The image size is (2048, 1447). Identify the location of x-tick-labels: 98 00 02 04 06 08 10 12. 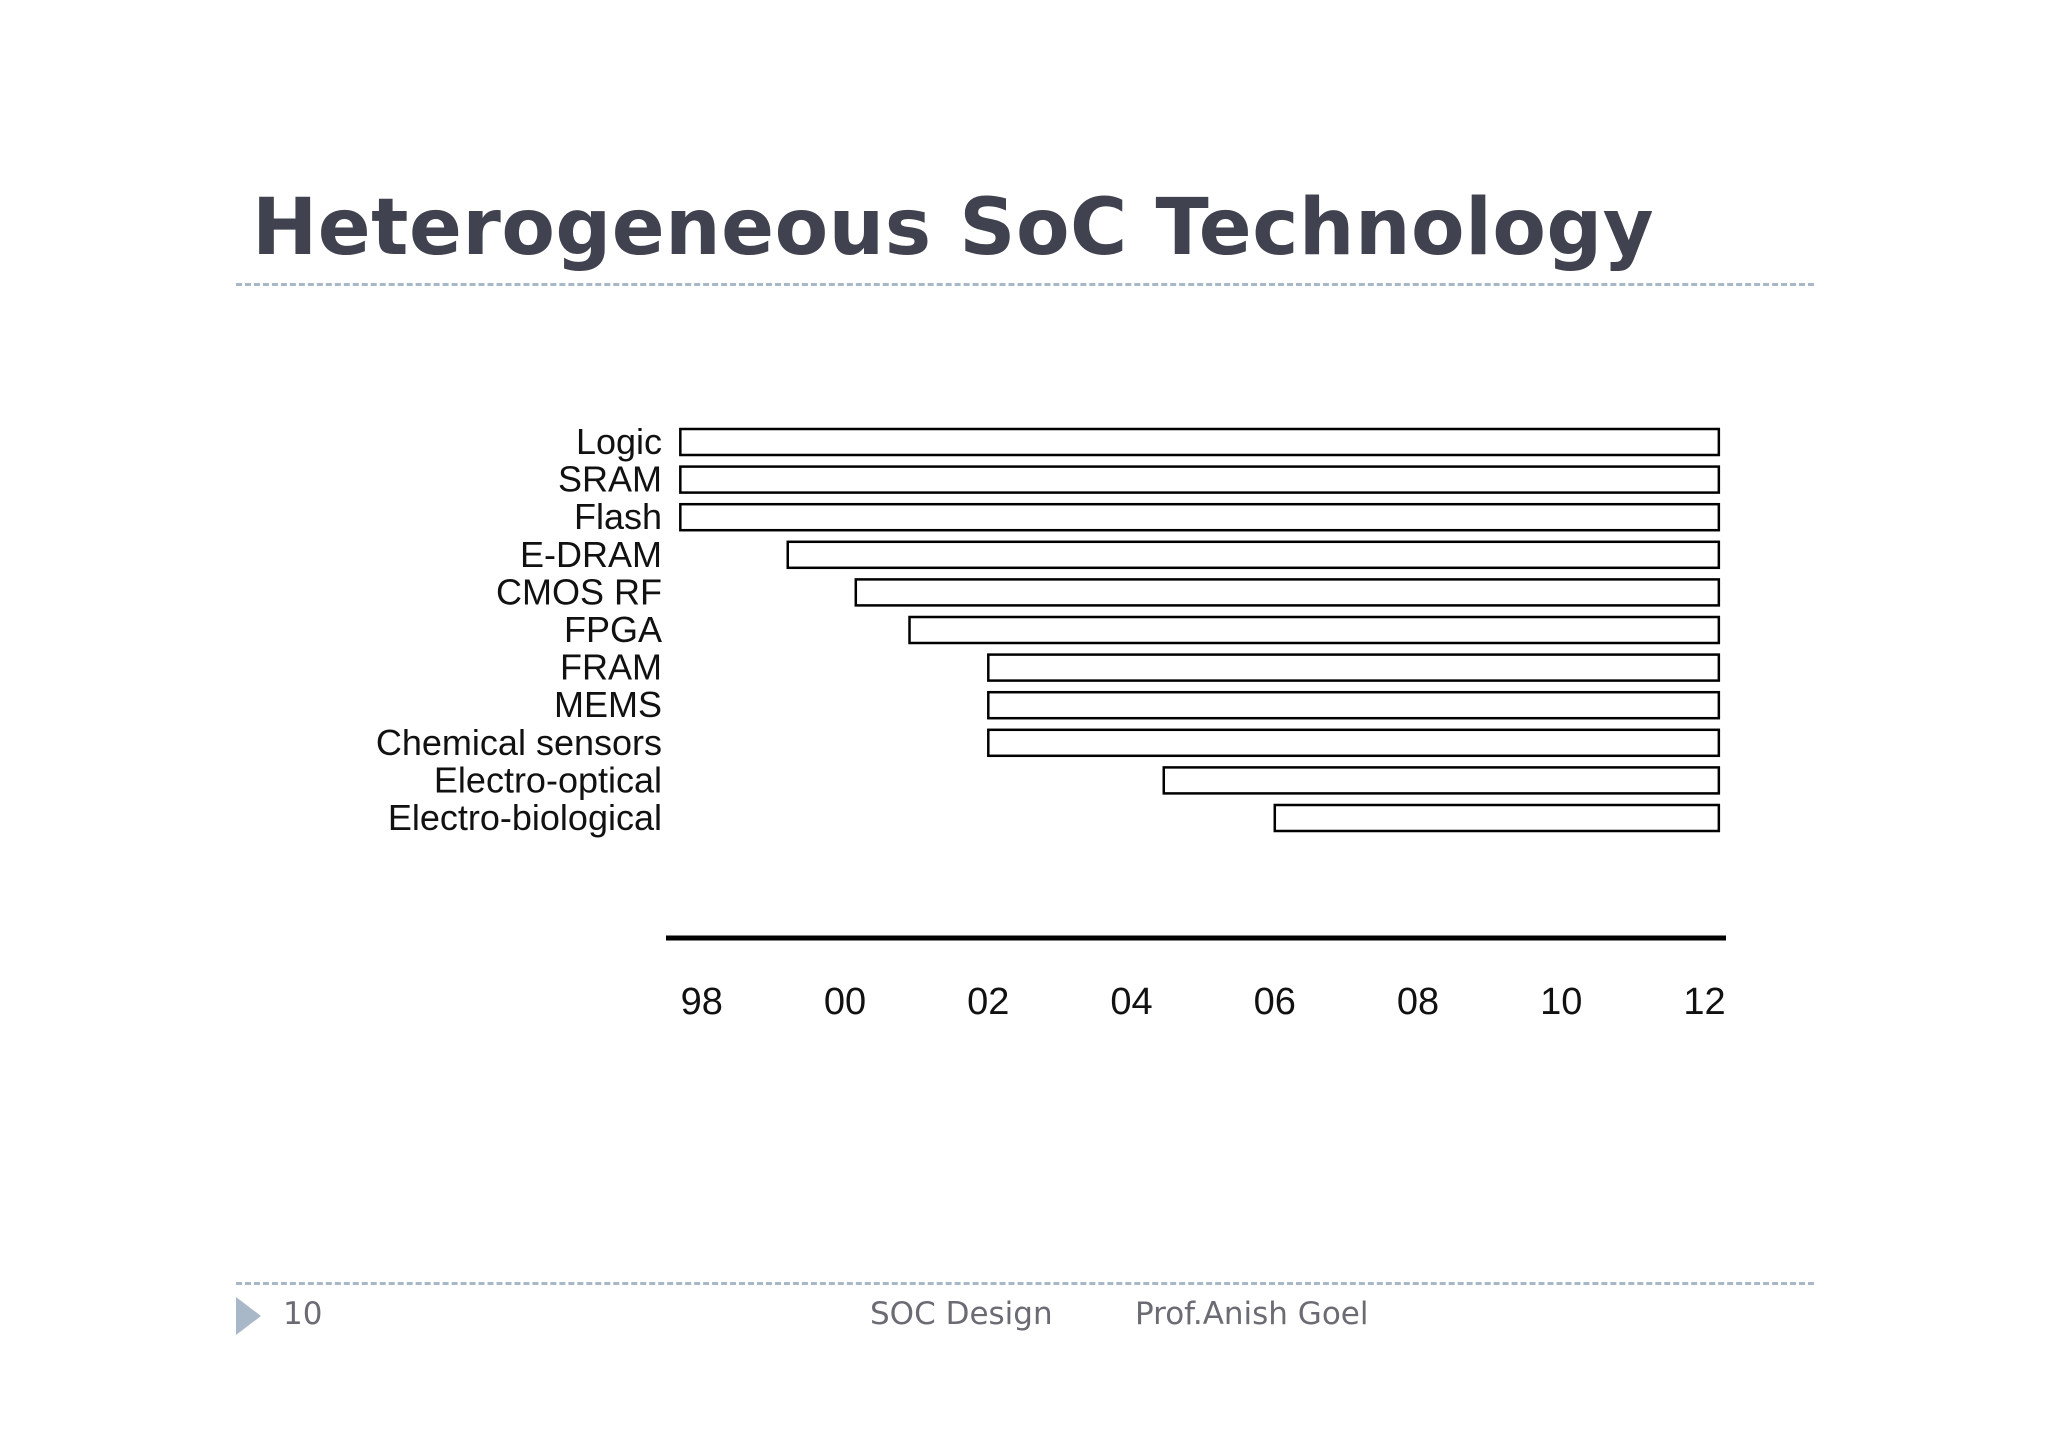
(1203, 1002).